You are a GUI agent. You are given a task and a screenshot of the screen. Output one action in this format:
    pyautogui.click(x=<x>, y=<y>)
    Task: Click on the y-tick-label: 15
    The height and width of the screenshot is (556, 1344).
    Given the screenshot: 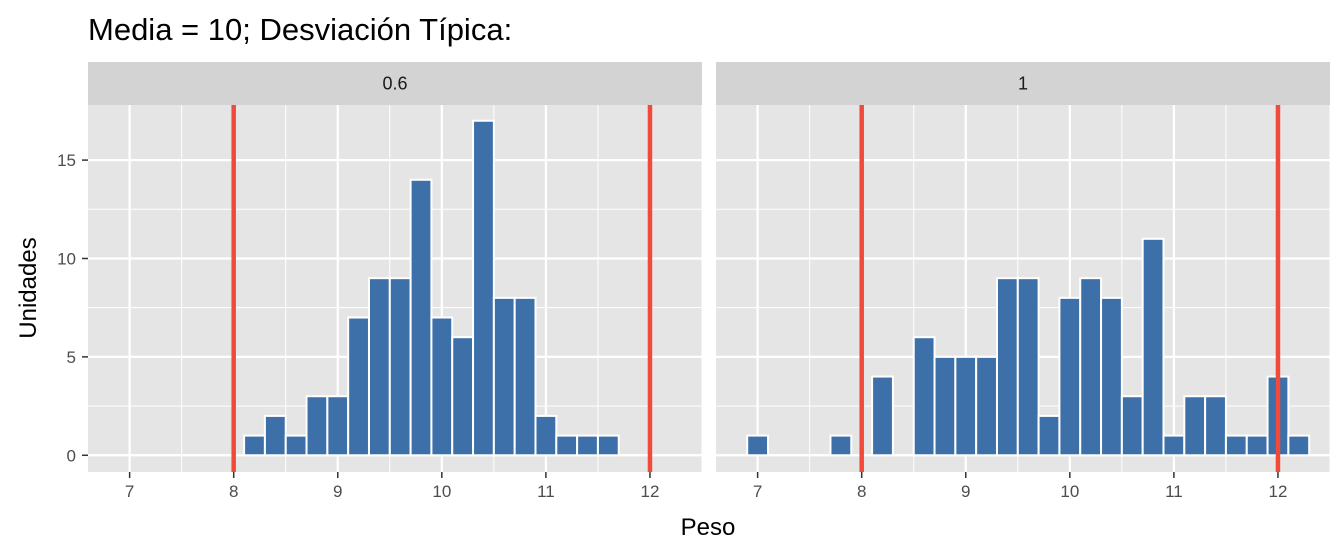 What is the action you would take?
    pyautogui.click(x=66, y=160)
    